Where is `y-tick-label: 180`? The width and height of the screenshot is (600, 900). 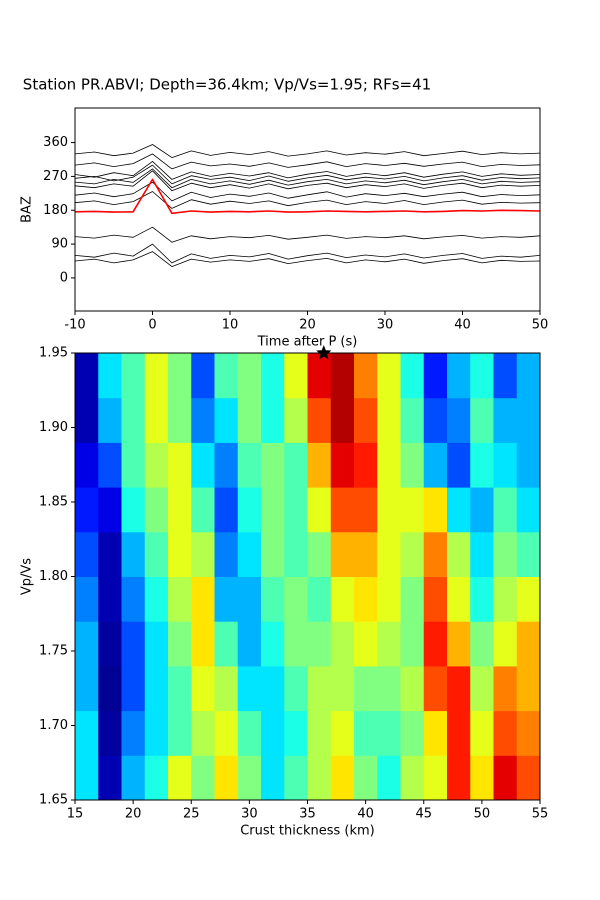 y-tick-label: 180 is located at coordinates (55, 210).